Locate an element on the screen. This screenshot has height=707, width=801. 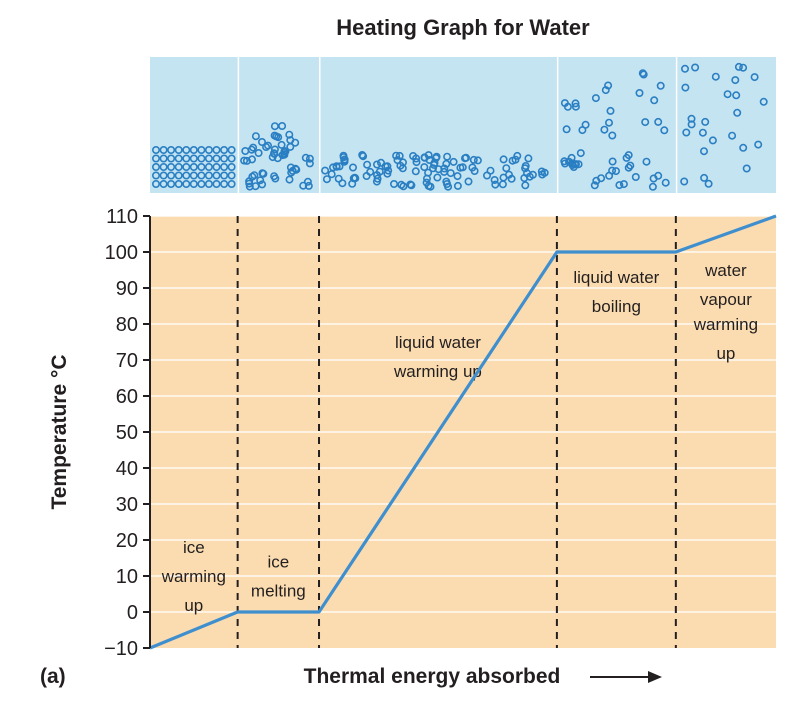
region-label: ice is located at coordinates (194, 547).